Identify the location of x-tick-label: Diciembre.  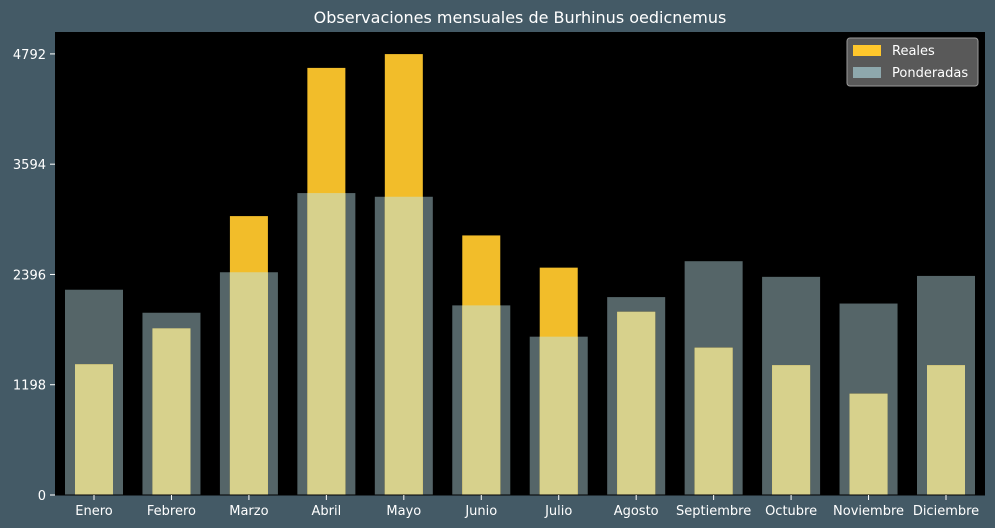
(946, 511).